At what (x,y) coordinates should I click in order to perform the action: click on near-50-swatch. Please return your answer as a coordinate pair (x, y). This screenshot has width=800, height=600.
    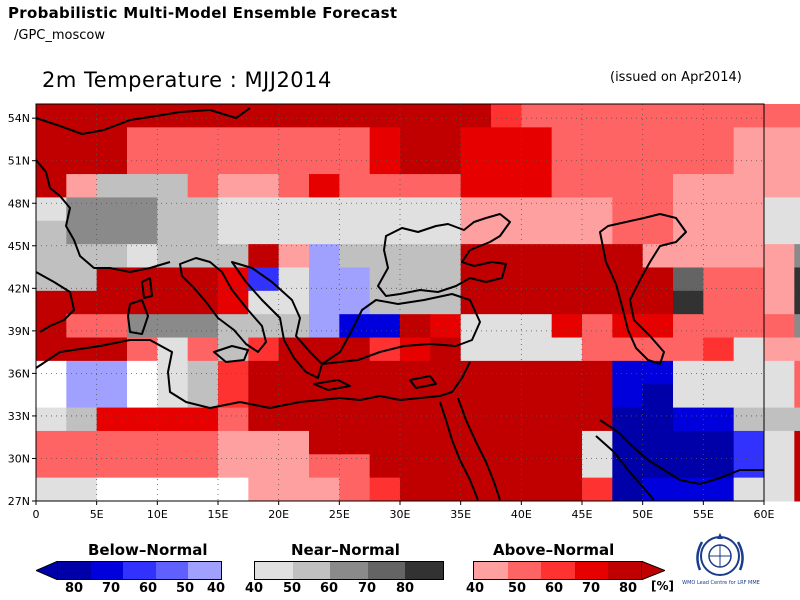
    Looking at the image, I should click on (311, 570).